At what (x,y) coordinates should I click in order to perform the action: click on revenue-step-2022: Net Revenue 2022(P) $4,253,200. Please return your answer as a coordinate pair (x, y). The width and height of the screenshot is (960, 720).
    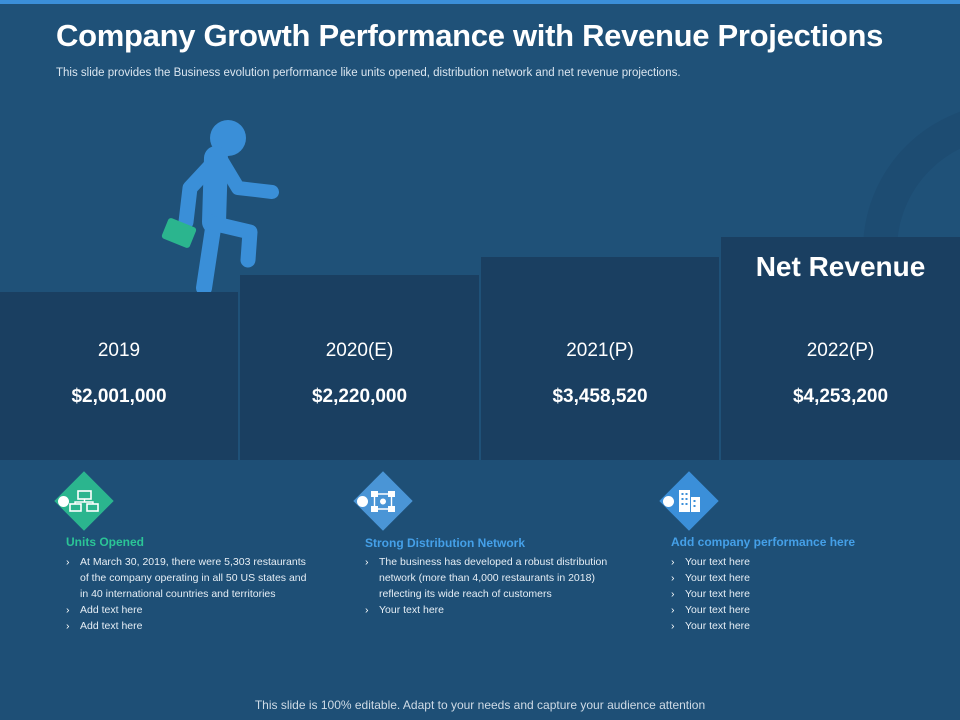
    Looking at the image, I should click on (840, 348).